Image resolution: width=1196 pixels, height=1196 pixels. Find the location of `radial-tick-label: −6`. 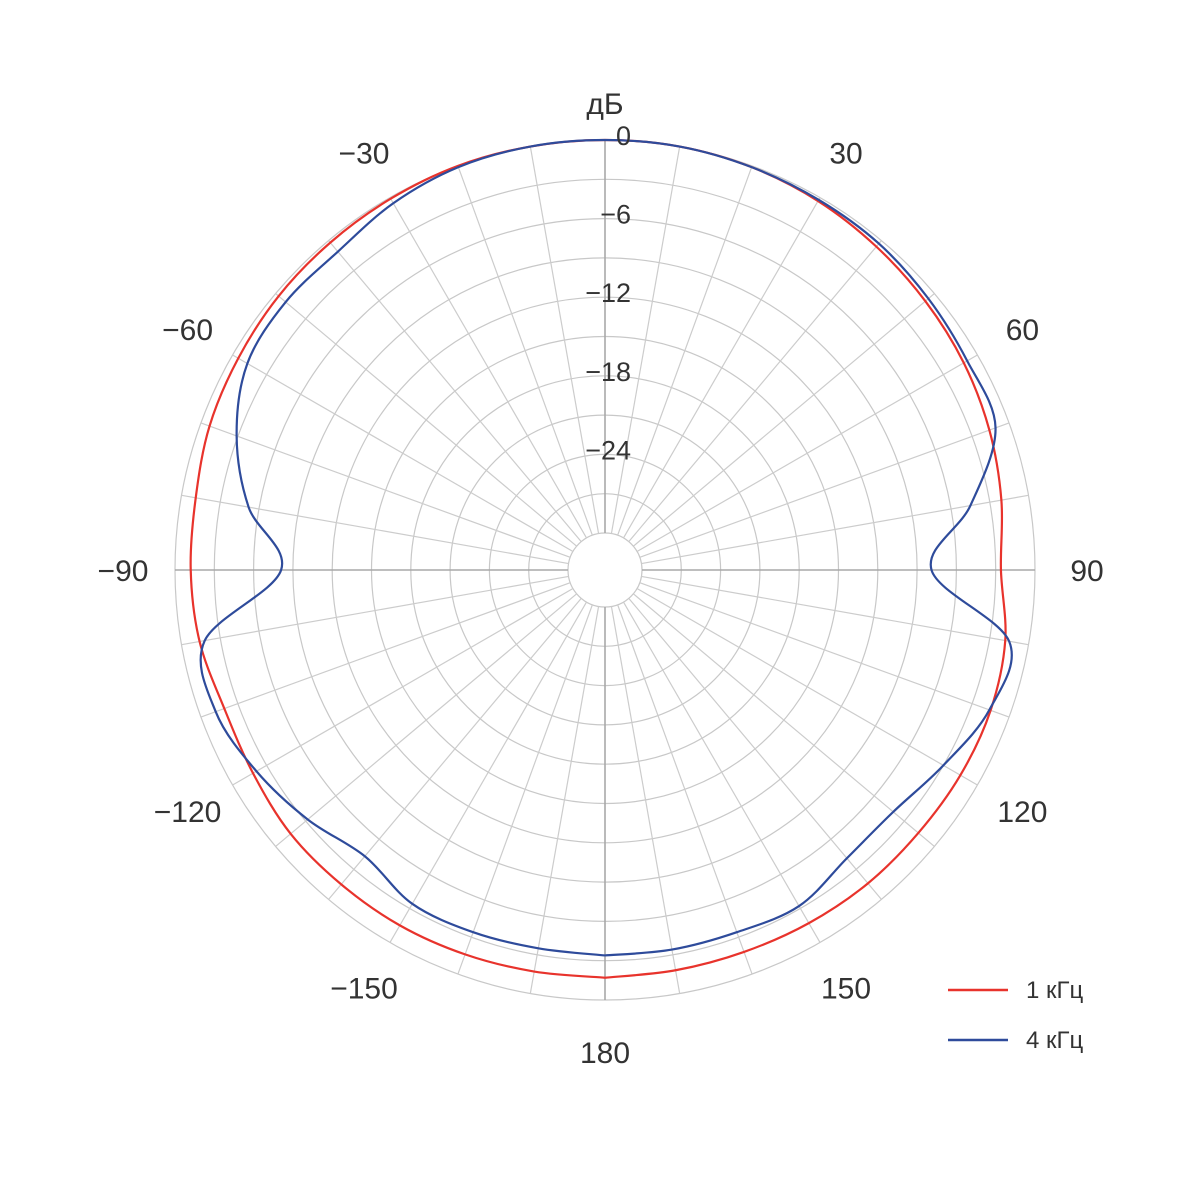

radial-tick-label: −6 is located at coordinates (615, 215).